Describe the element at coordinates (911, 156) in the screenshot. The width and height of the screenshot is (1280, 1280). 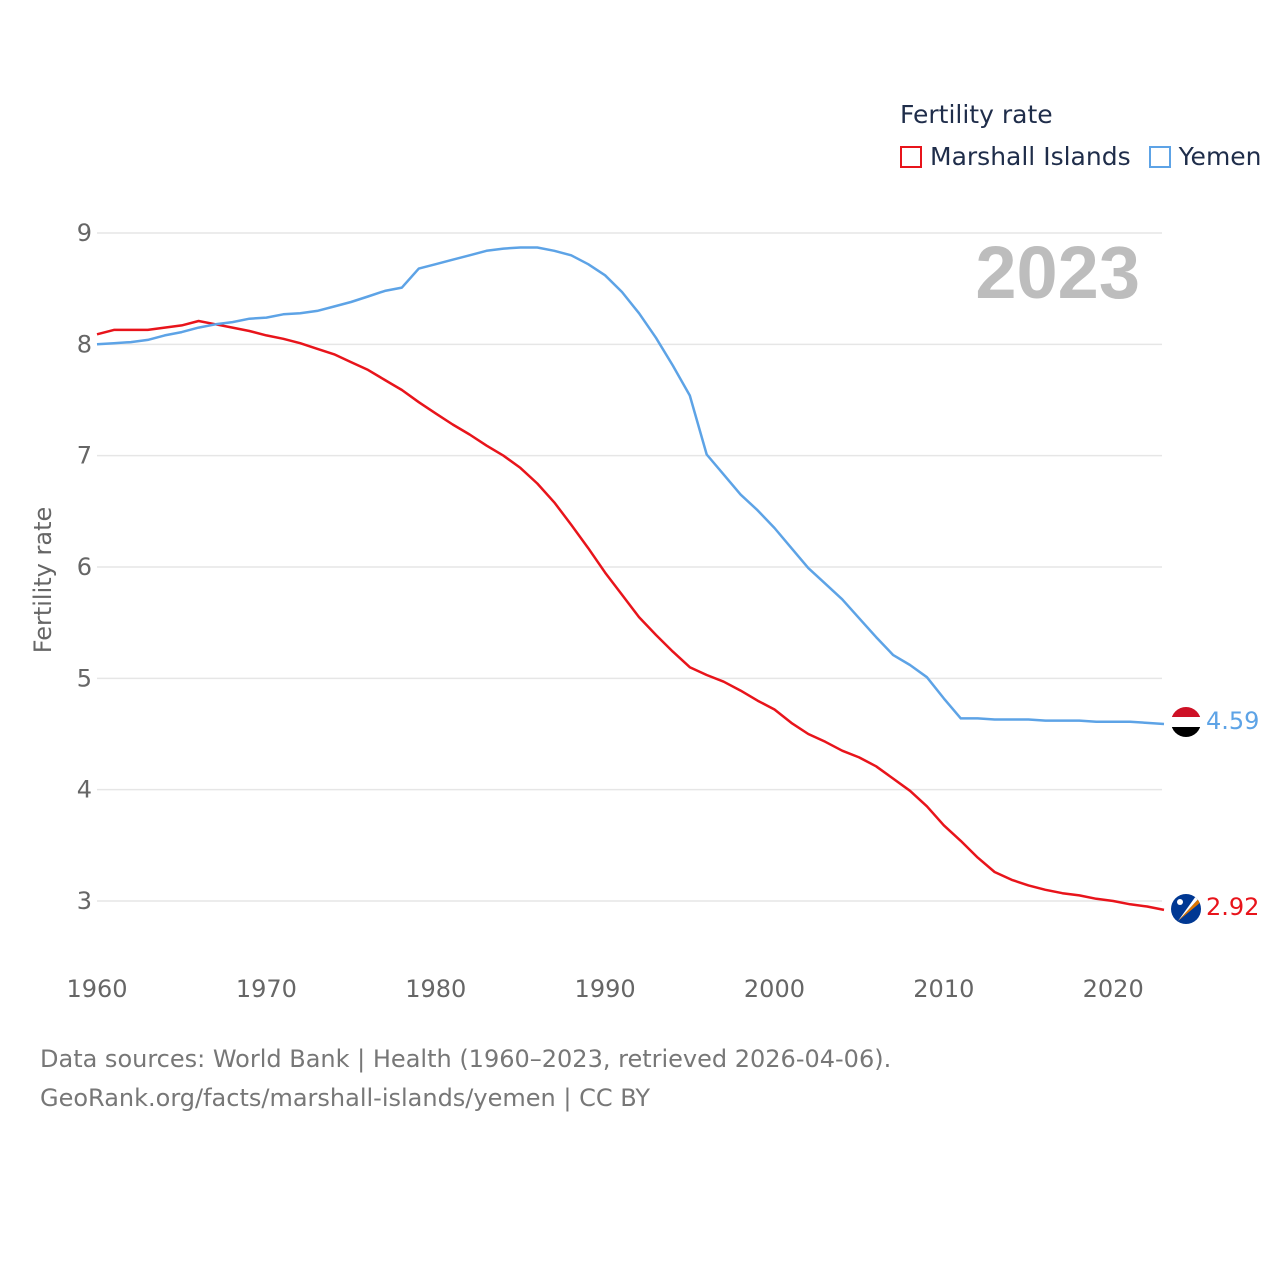
I see `legend-swatch-marshall-islands` at that location.